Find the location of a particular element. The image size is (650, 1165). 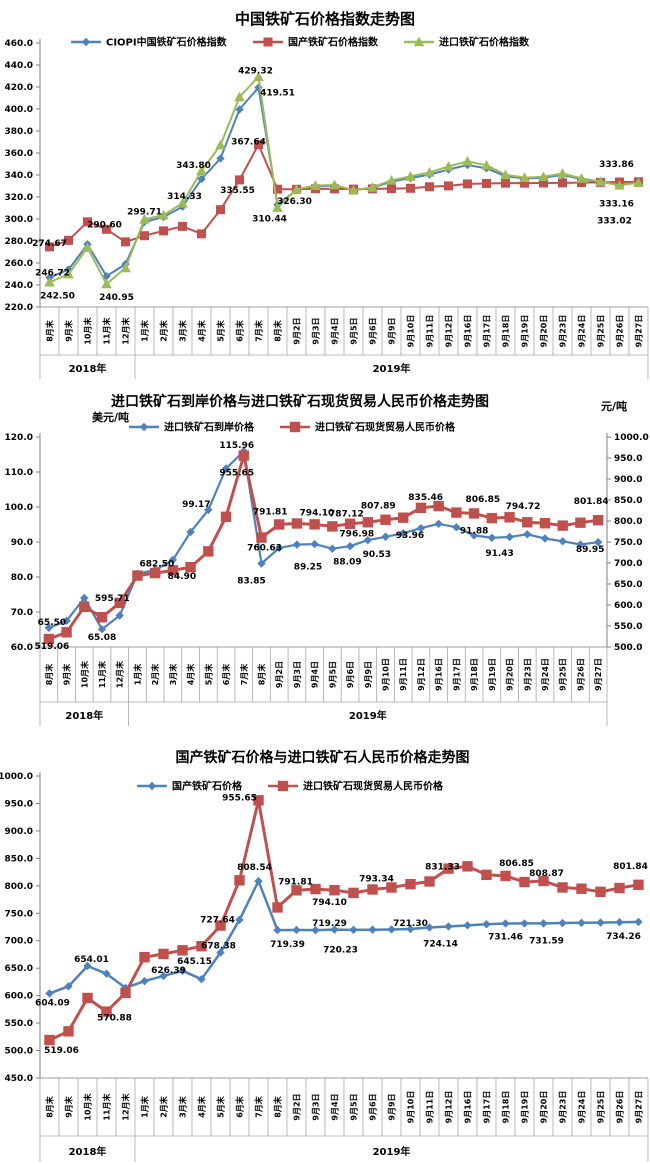

left-tick-label: 340.0 is located at coordinates (19, 176).